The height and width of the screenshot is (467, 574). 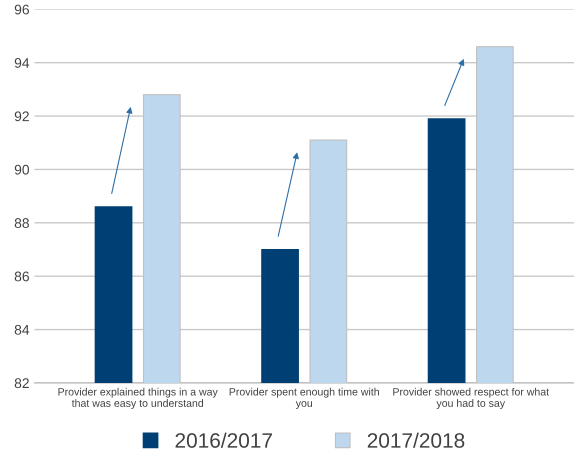 I want to click on legend-label: 2017/2018, so click(x=416, y=440).